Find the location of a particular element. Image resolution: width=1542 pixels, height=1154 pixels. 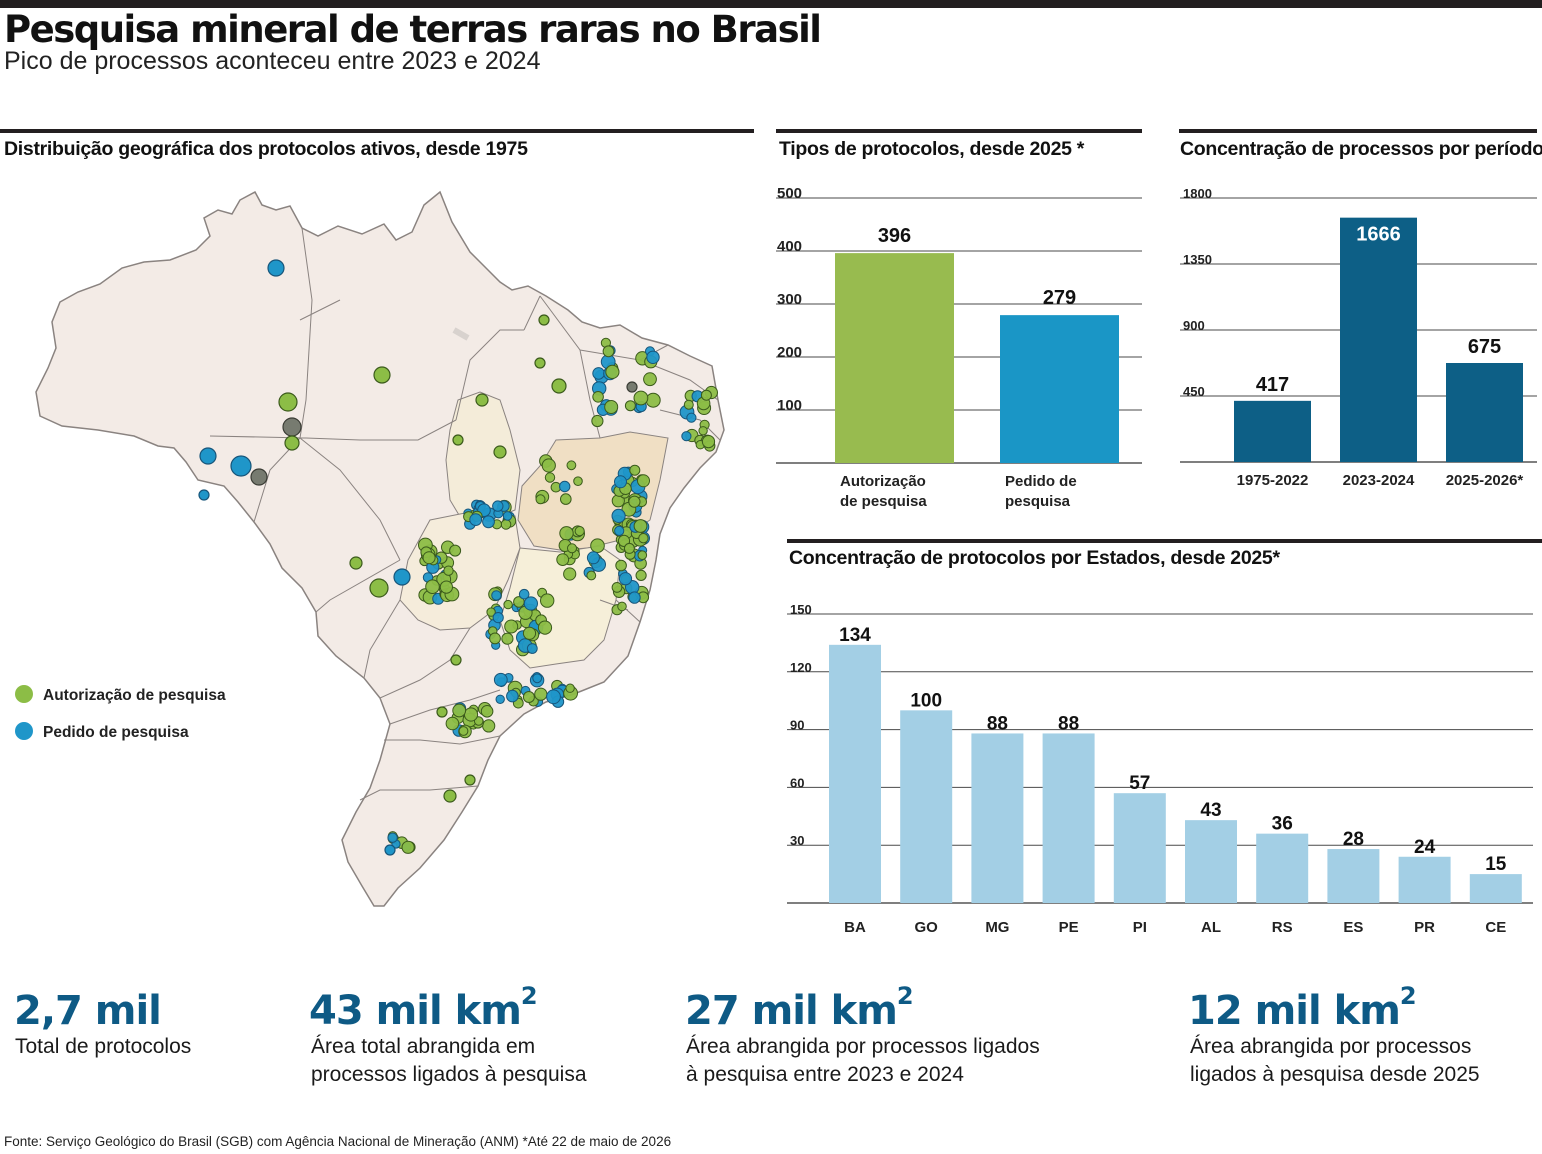

stat-number: 27 mil km is located at coordinates (791, 1011).